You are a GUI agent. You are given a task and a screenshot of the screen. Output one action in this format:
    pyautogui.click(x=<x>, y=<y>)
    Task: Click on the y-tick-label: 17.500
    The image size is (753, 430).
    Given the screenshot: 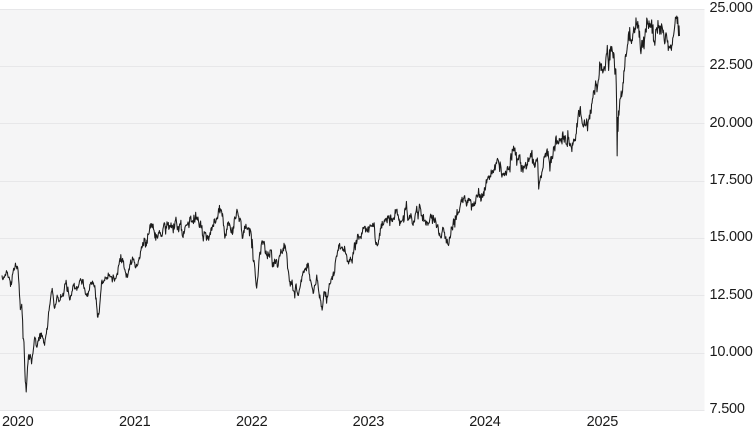 What is the action you would take?
    pyautogui.click(x=731, y=180)
    